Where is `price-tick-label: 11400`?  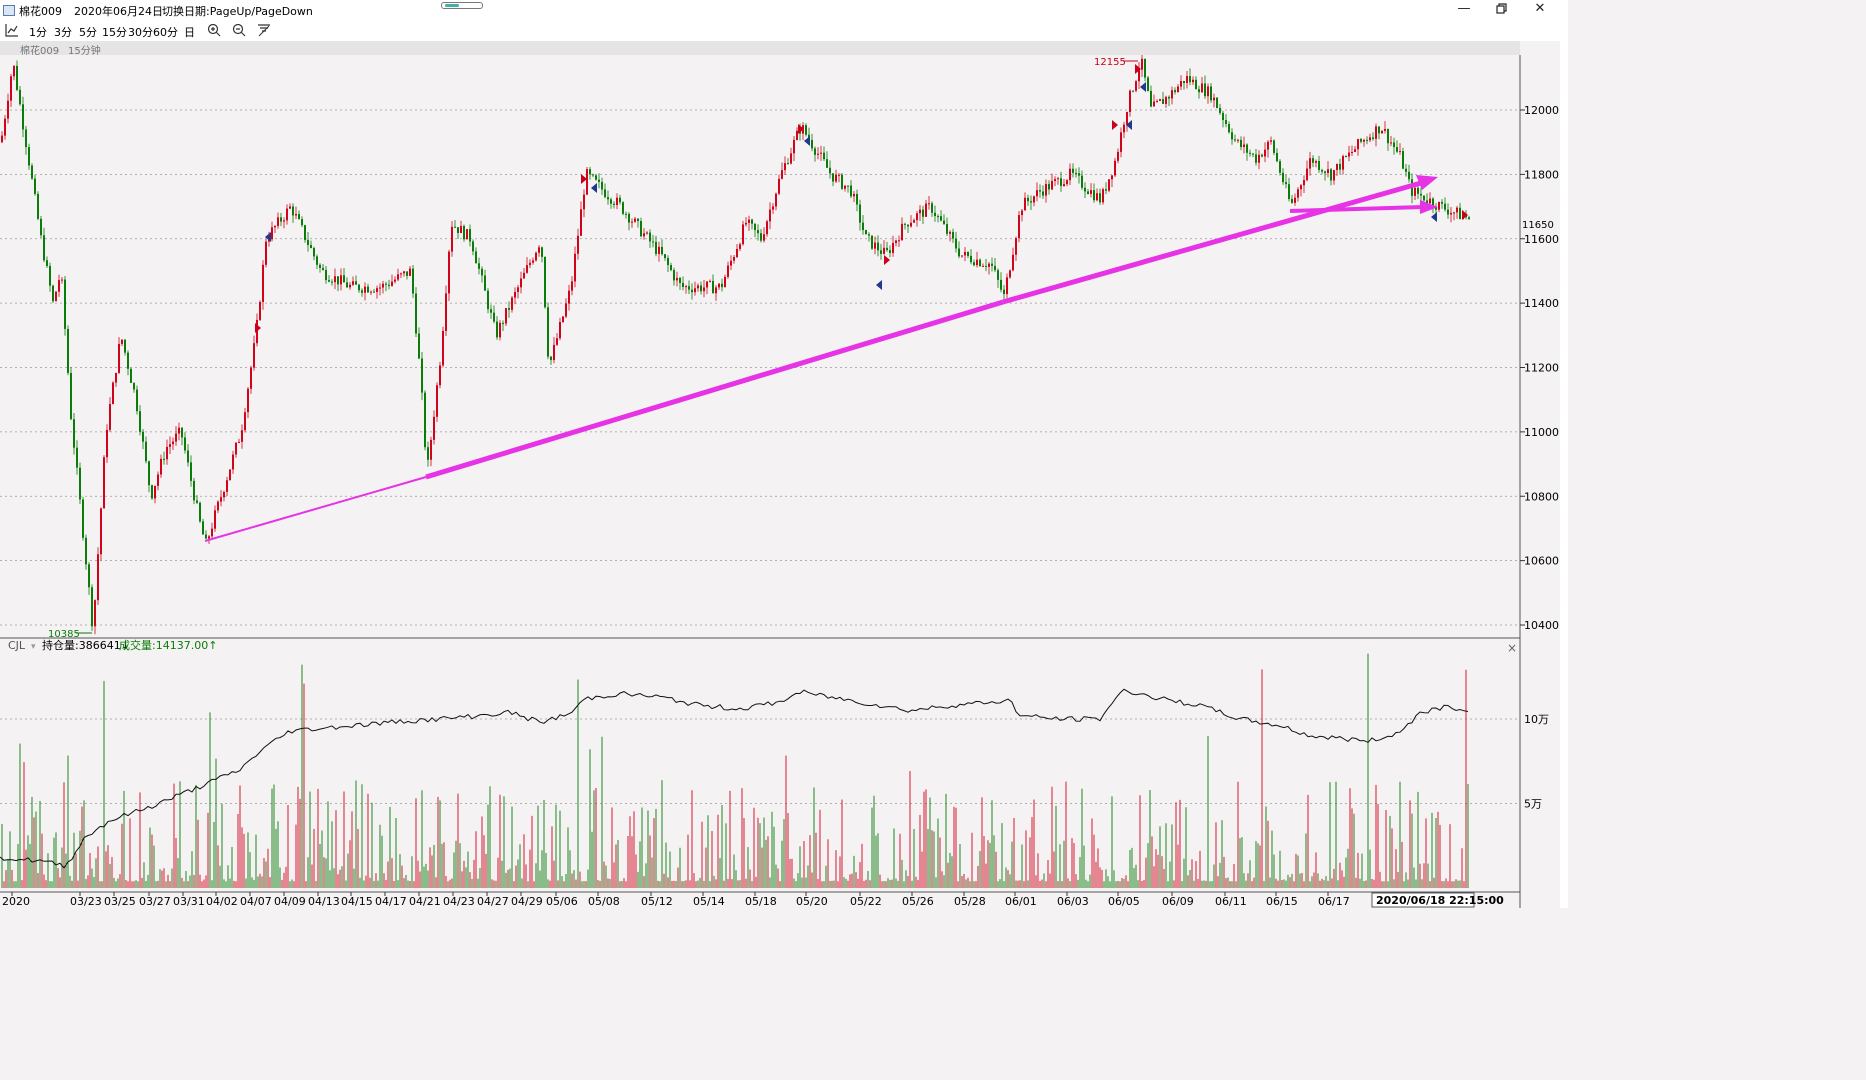
price-tick-label: 11400 is located at coordinates (1541, 303).